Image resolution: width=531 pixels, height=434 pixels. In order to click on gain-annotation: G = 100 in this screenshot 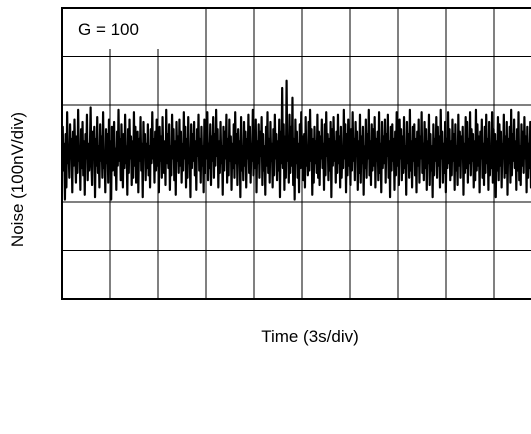, I will do `click(108, 29)`.